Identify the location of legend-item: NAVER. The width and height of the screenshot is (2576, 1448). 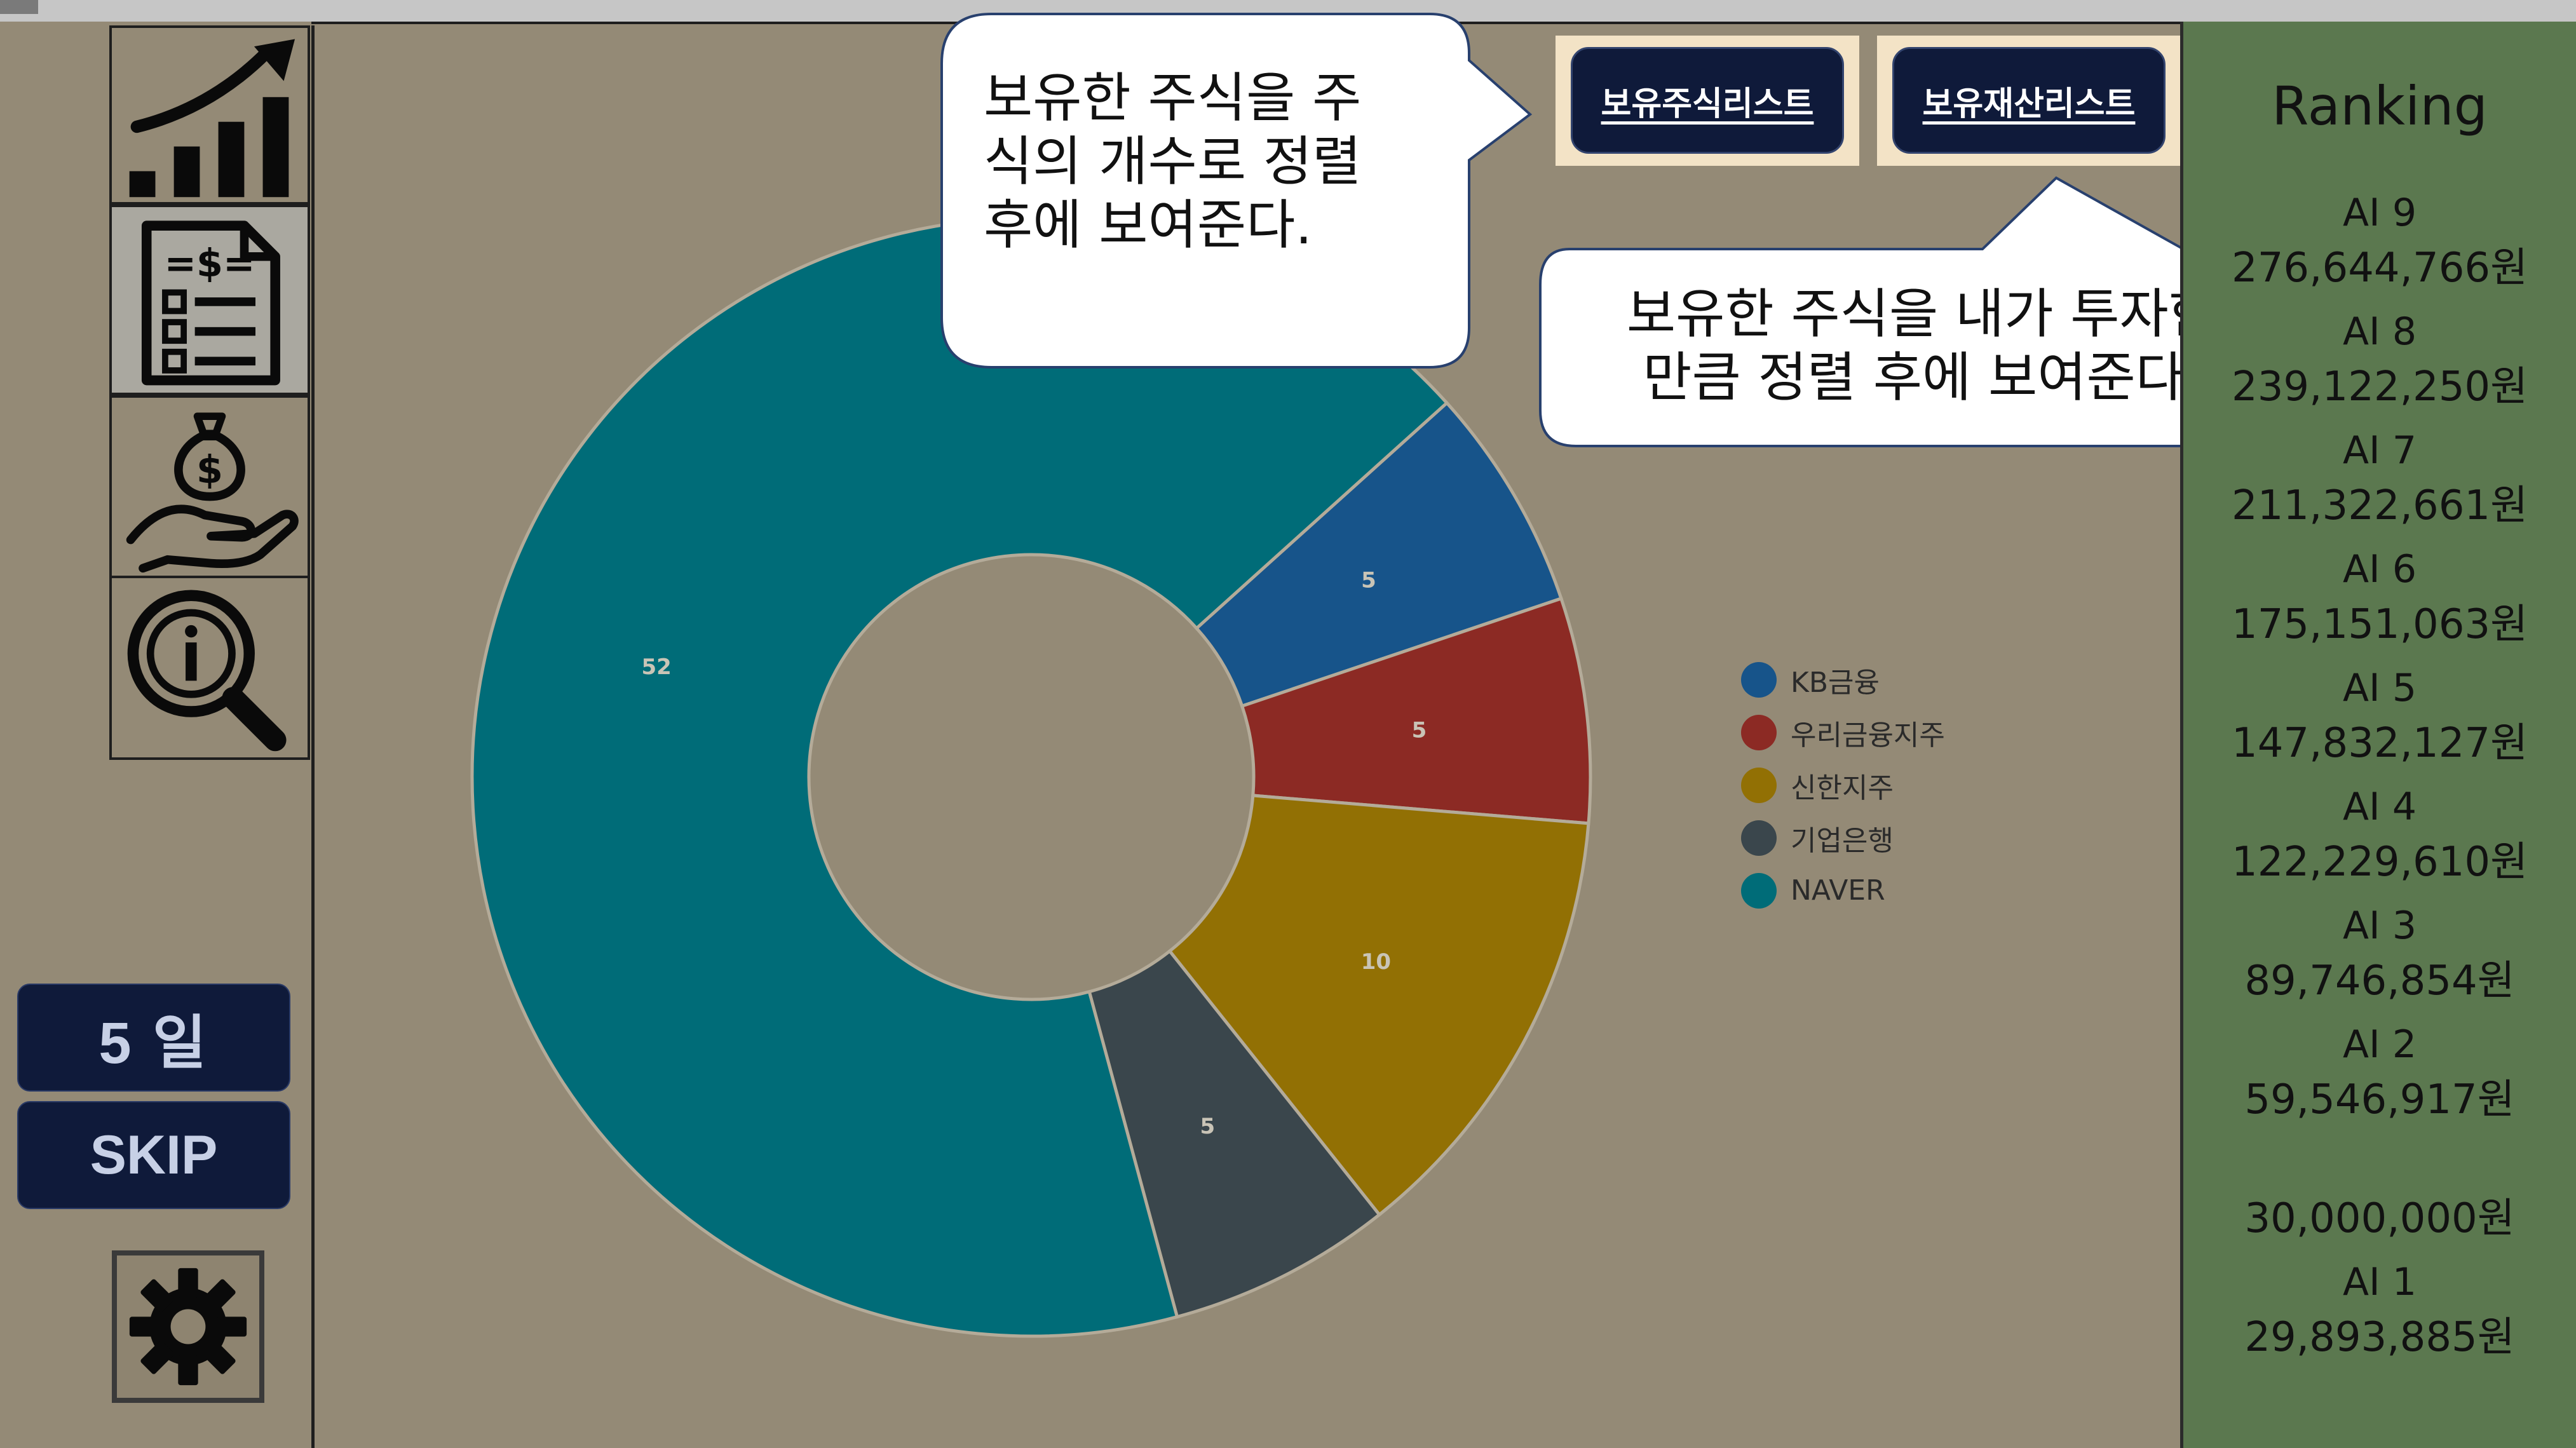
(1843, 890).